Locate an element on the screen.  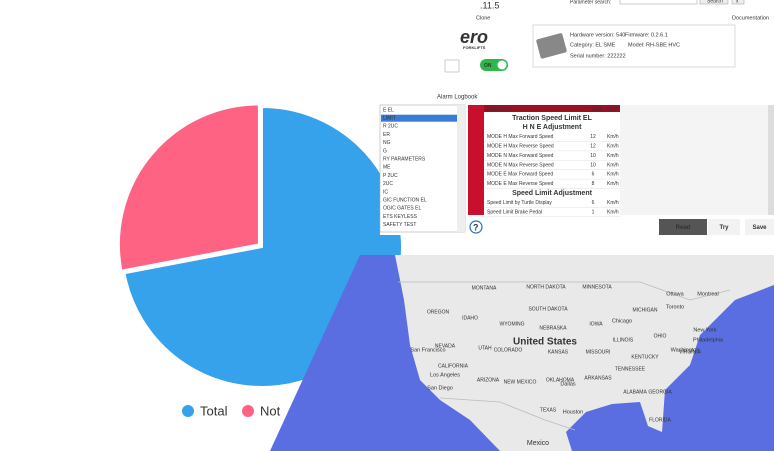
map-label: ARIZONA is located at coordinates (488, 380).